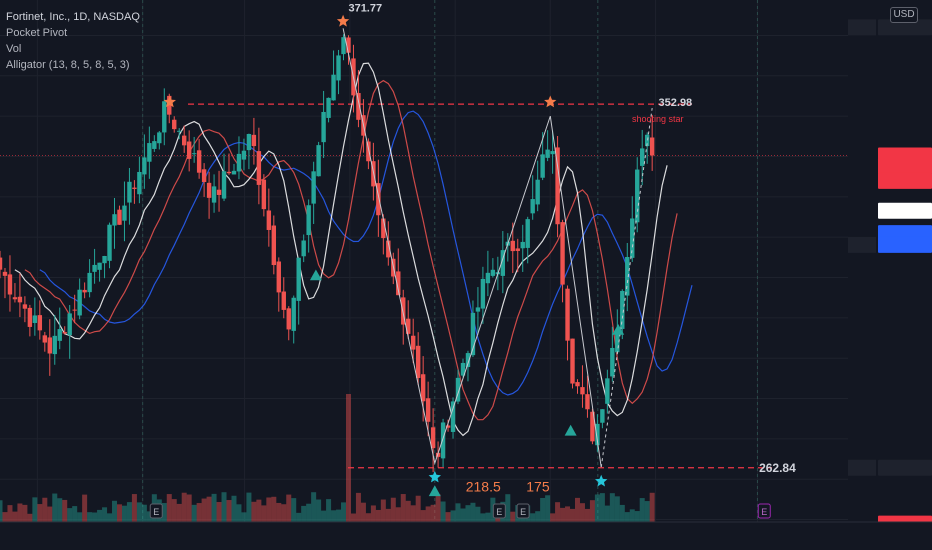  I want to click on indicator-pocket-pivot: Pocket Pivot, so click(37, 33).